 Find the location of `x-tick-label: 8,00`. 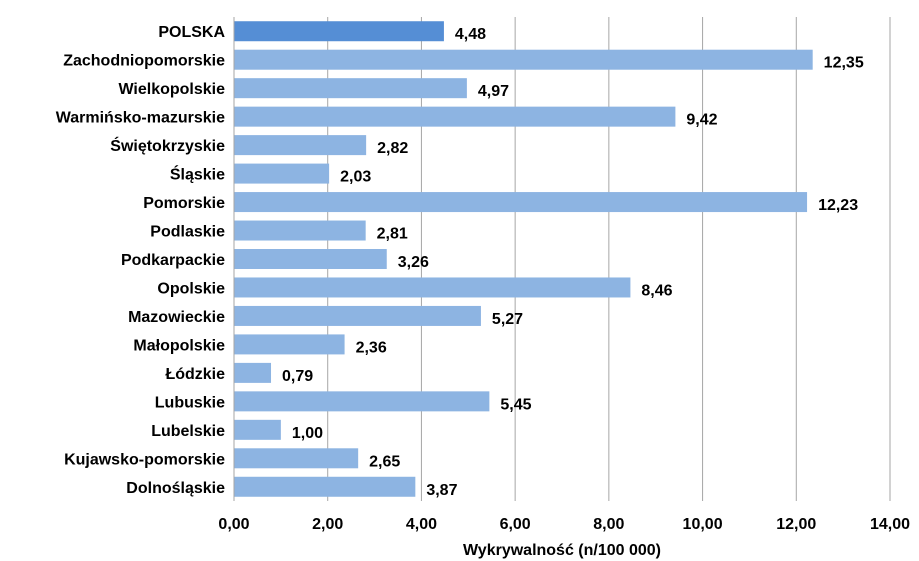

x-tick-label: 8,00 is located at coordinates (608, 524).